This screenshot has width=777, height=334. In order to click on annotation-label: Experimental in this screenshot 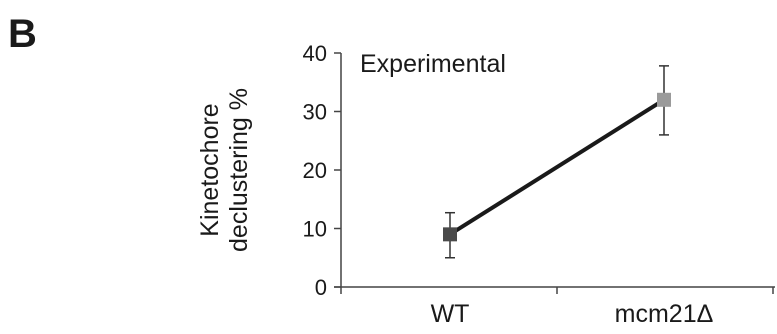, I will do `click(433, 64)`.